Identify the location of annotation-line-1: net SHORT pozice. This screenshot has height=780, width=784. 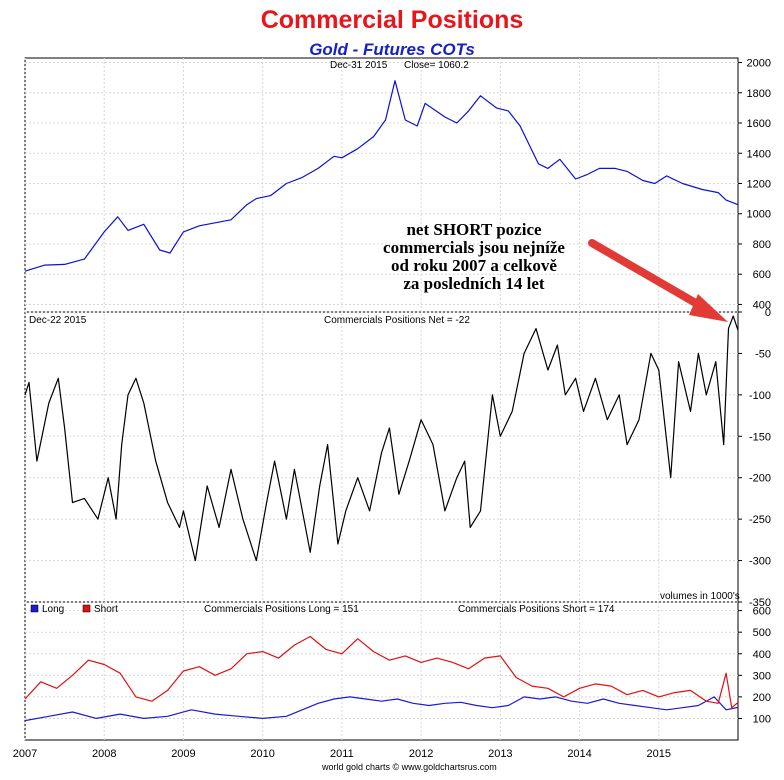
(474, 229).